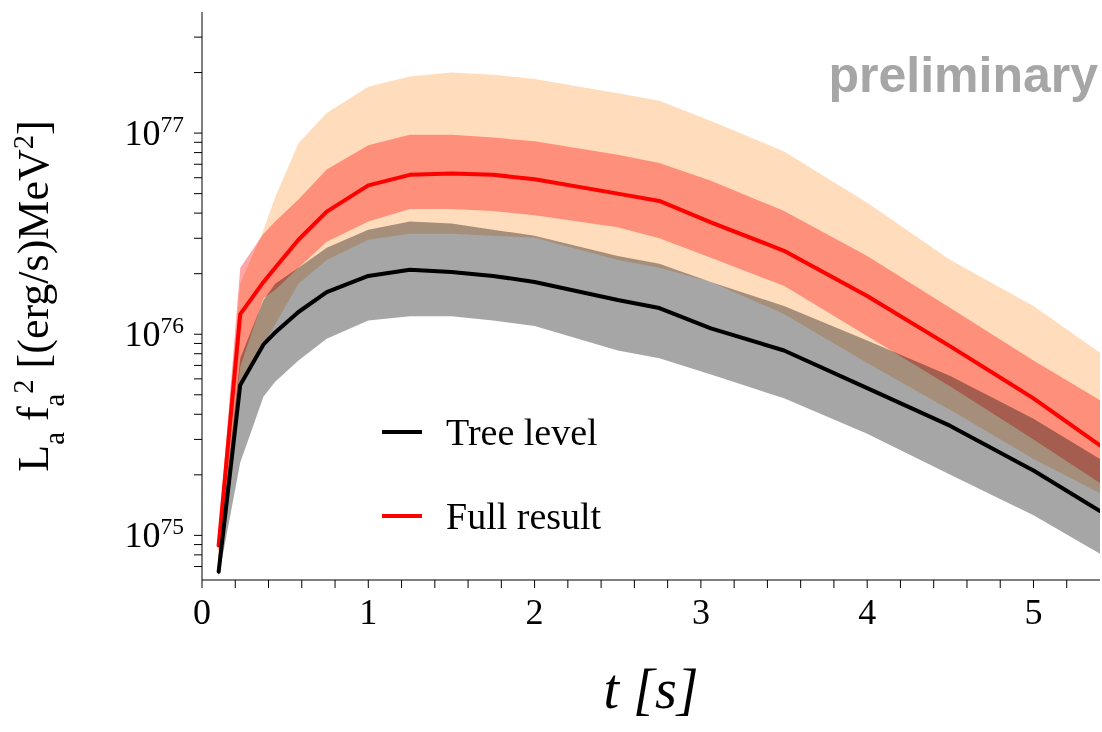 This screenshot has width=1102, height=732. What do you see at coordinates (154, 534) in the screenshot?
I see `y-tick-label: 10$^{75}$` at bounding box center [154, 534].